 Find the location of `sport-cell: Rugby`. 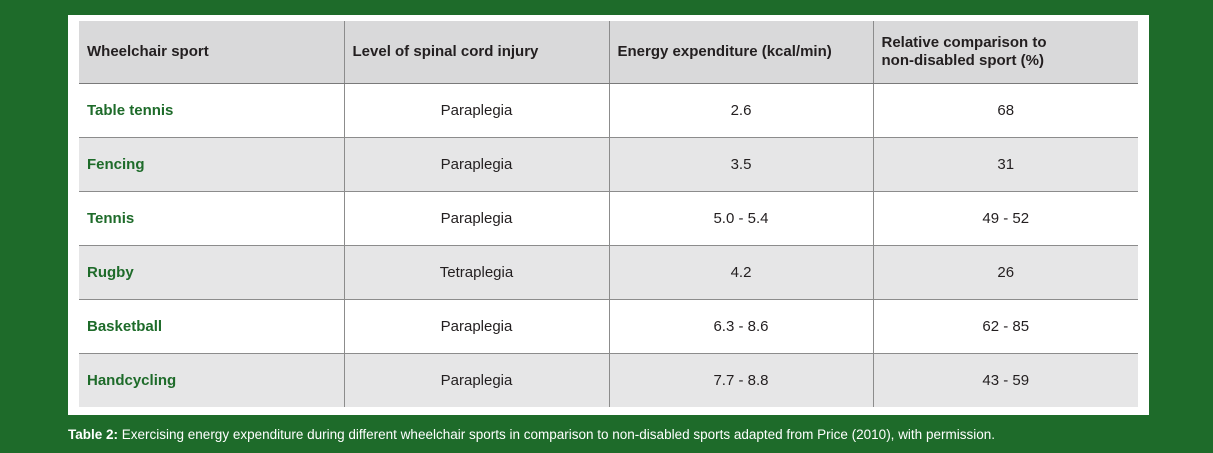

sport-cell: Rugby is located at coordinates (212, 272).